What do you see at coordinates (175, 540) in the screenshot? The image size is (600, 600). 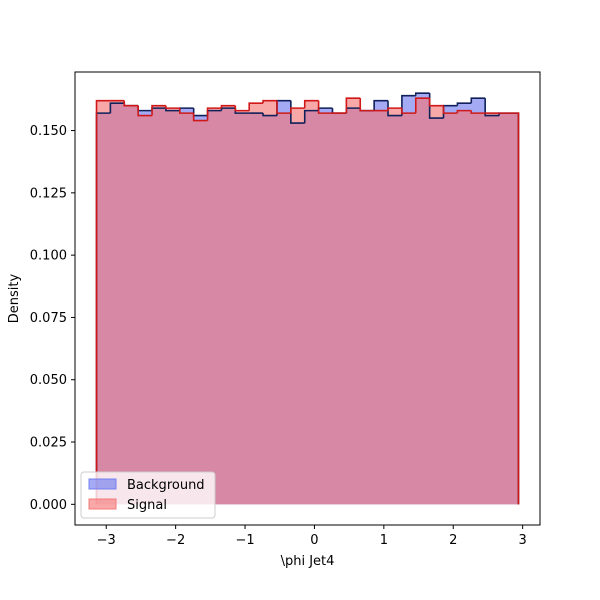 I see `x-tick-label: −2` at bounding box center [175, 540].